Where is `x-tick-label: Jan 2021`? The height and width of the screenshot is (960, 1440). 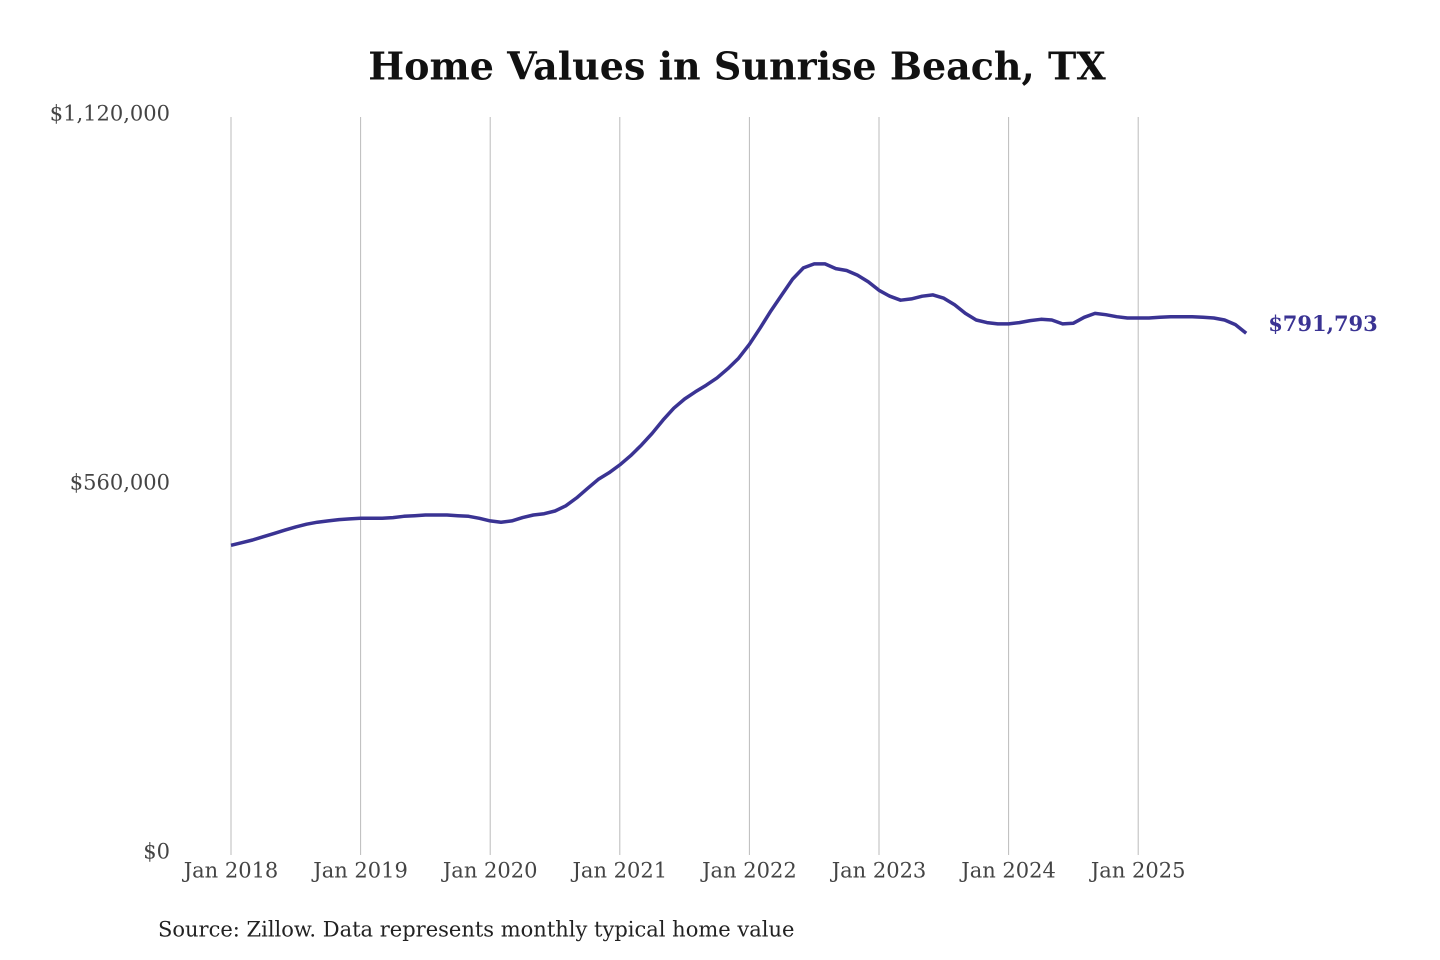
x-tick-label: Jan 2021 is located at coordinates (619, 871).